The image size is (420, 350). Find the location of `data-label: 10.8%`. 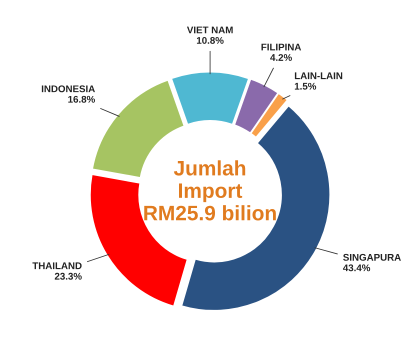

data-label: 10.8% is located at coordinates (210, 40).